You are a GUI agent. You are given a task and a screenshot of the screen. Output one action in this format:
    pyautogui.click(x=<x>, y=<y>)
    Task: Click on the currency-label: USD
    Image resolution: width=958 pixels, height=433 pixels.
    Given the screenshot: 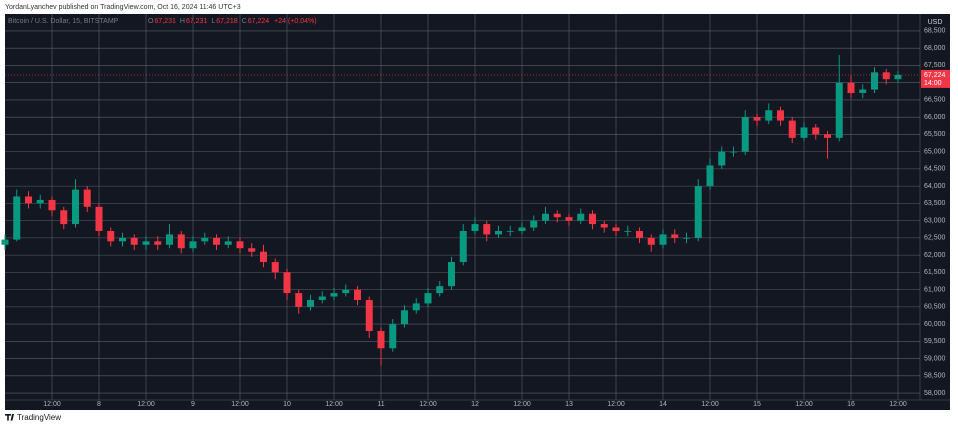 What is the action you would take?
    pyautogui.click(x=935, y=22)
    